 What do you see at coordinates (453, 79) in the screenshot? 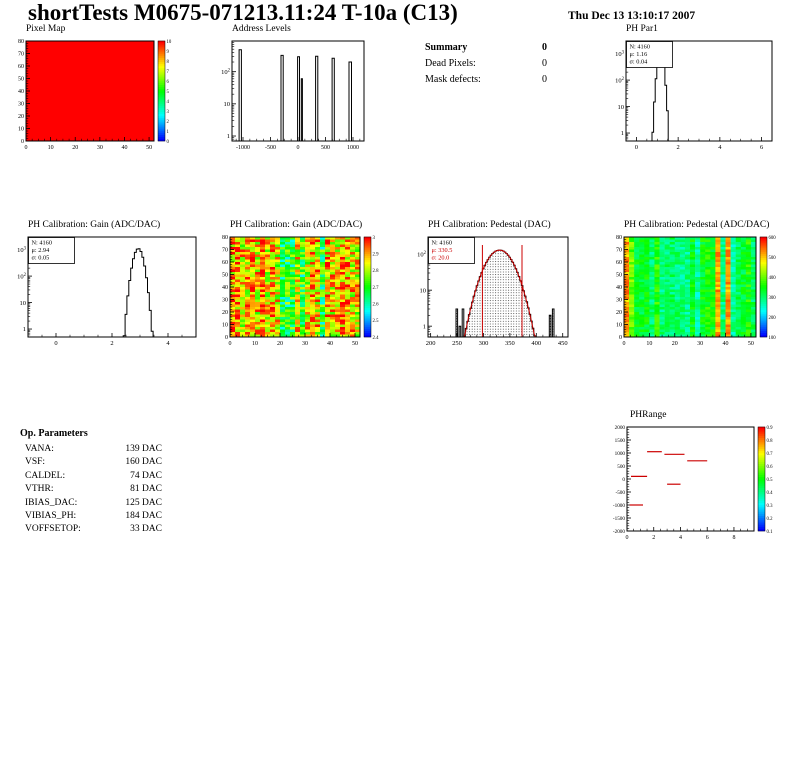
I see `mask-defects-label: Mask defects:` at bounding box center [453, 79].